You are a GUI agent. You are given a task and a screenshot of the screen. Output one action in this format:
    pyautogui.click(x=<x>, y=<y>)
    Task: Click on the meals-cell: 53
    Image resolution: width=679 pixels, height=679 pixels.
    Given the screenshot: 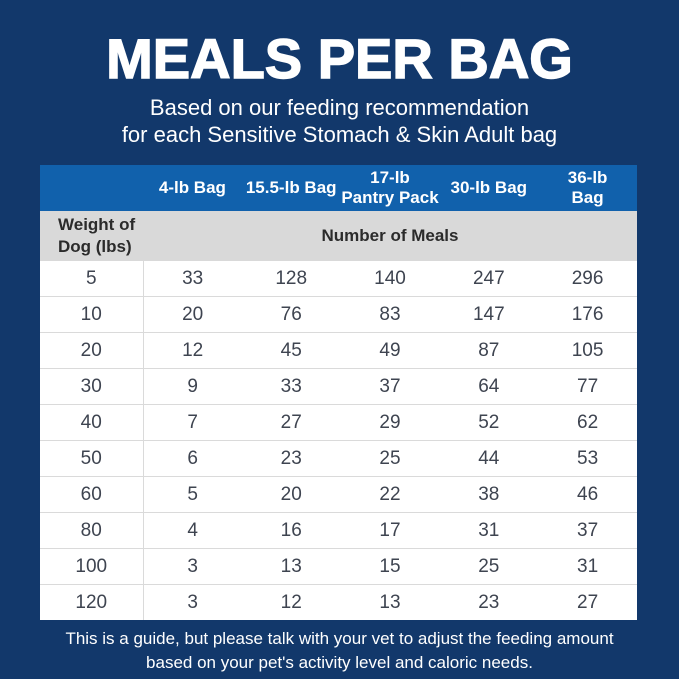 What is the action you would take?
    pyautogui.click(x=587, y=458)
    